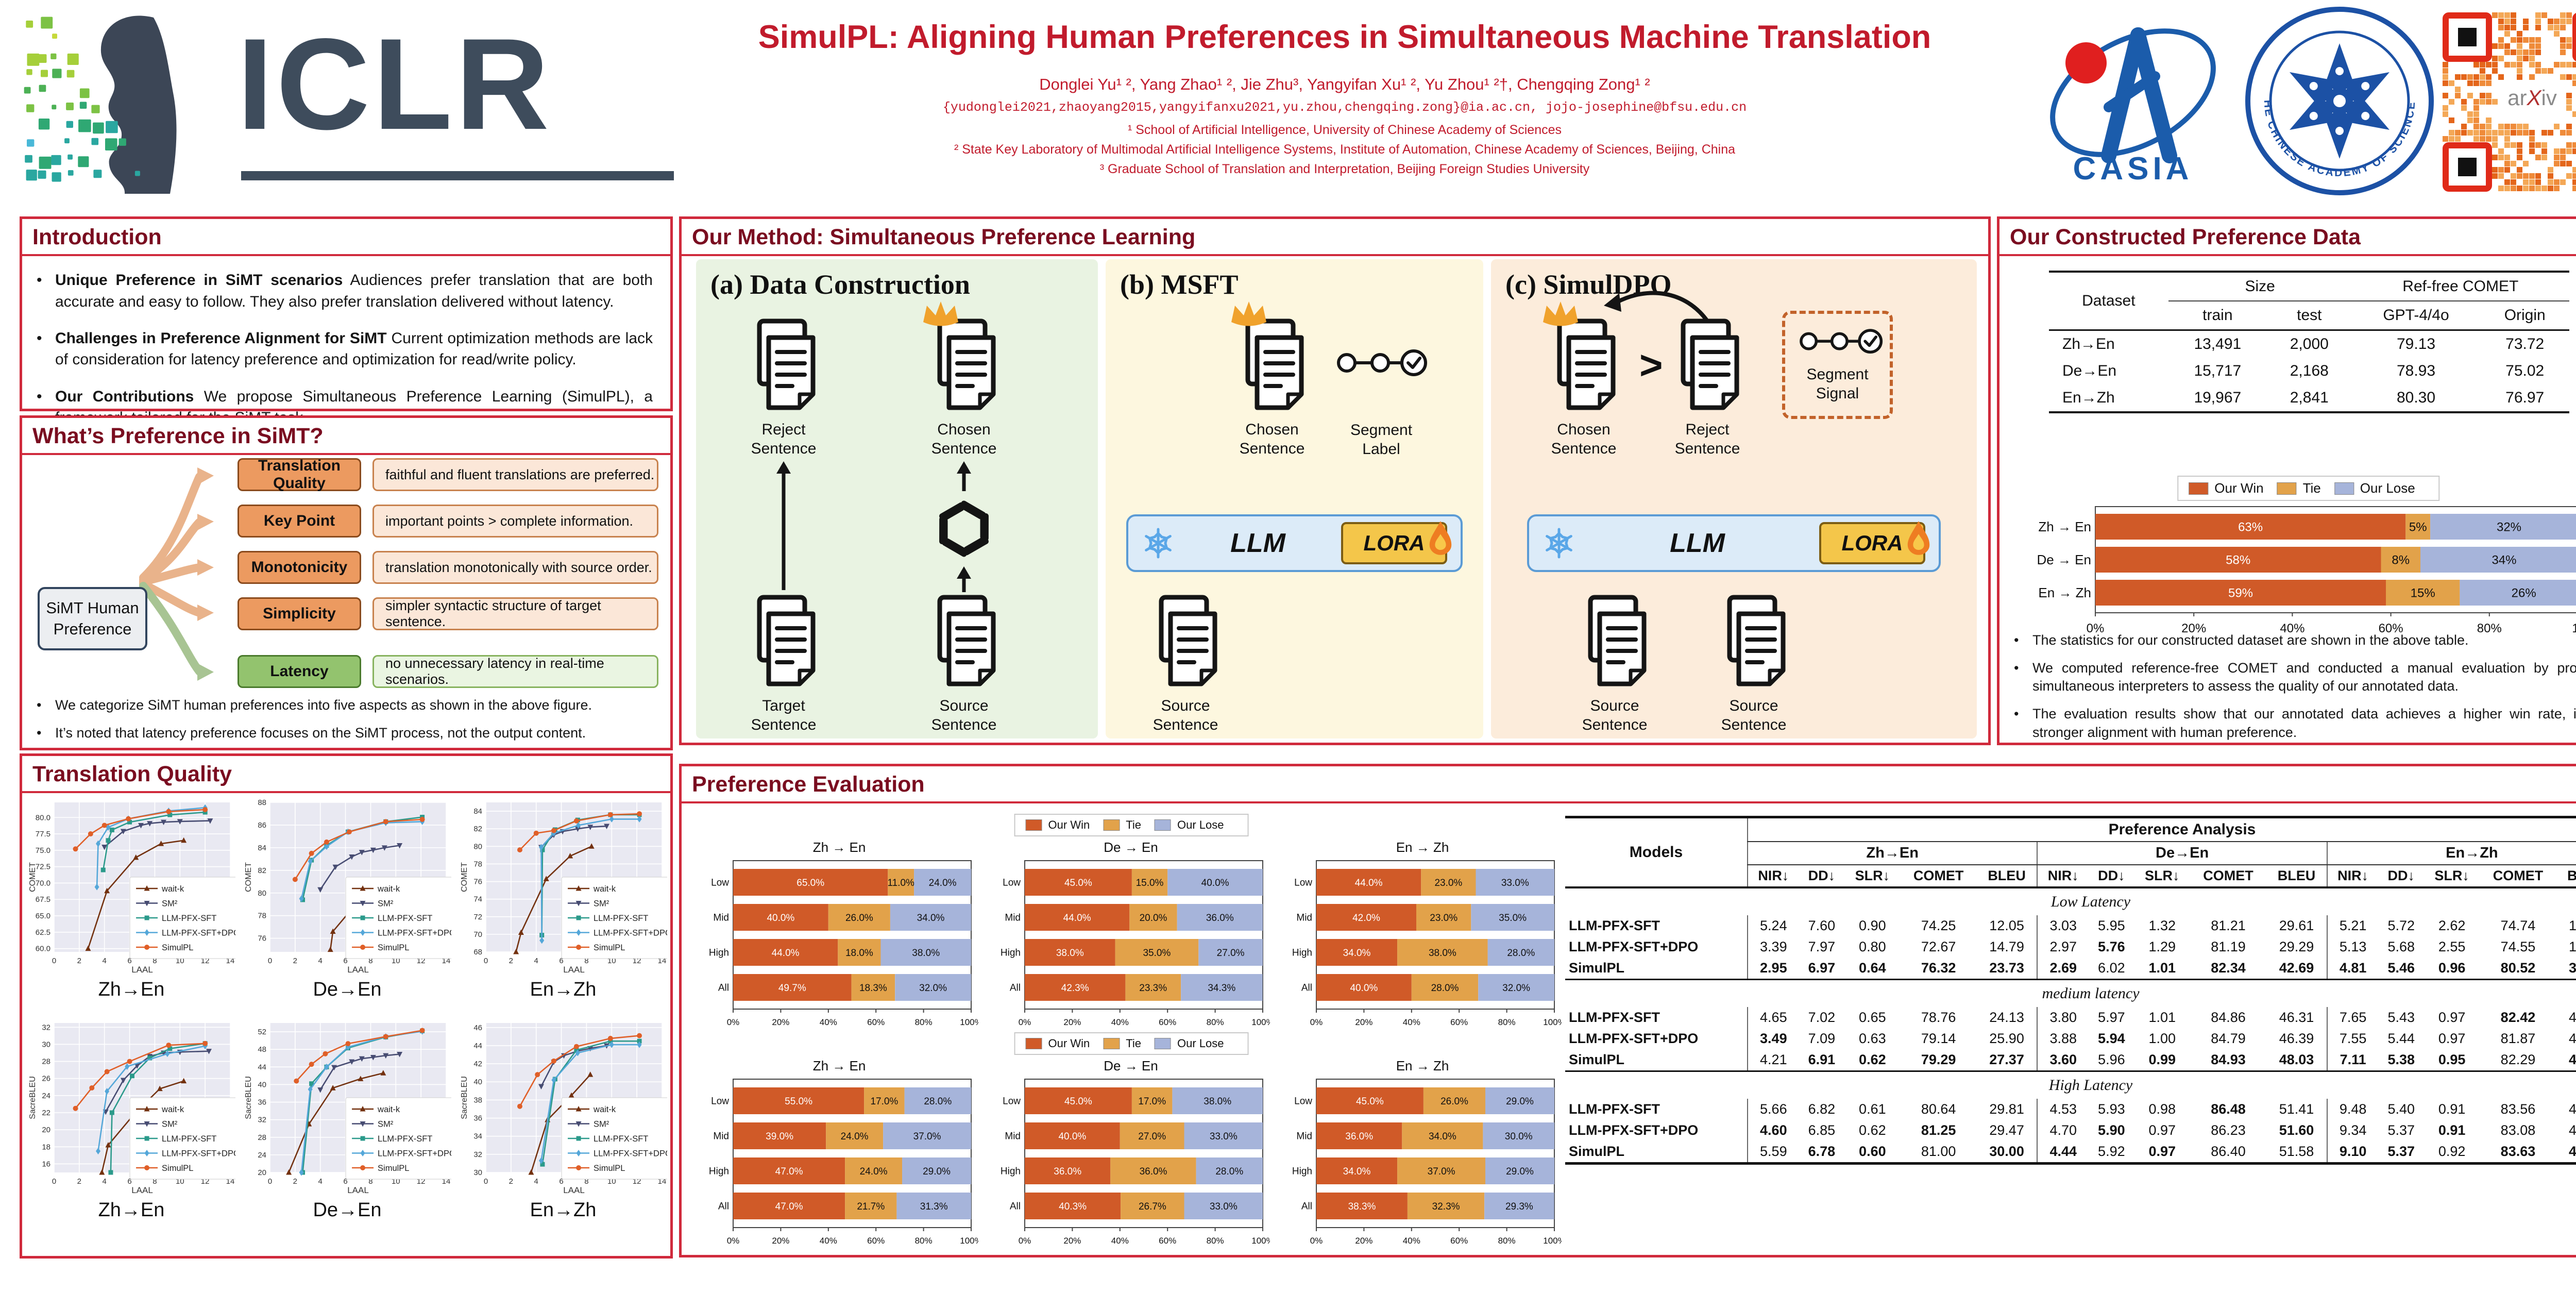 The image size is (2576, 1292). Describe the element at coordinates (2525, 370) in the screenshot. I see `table-cell: 75.02` at that location.